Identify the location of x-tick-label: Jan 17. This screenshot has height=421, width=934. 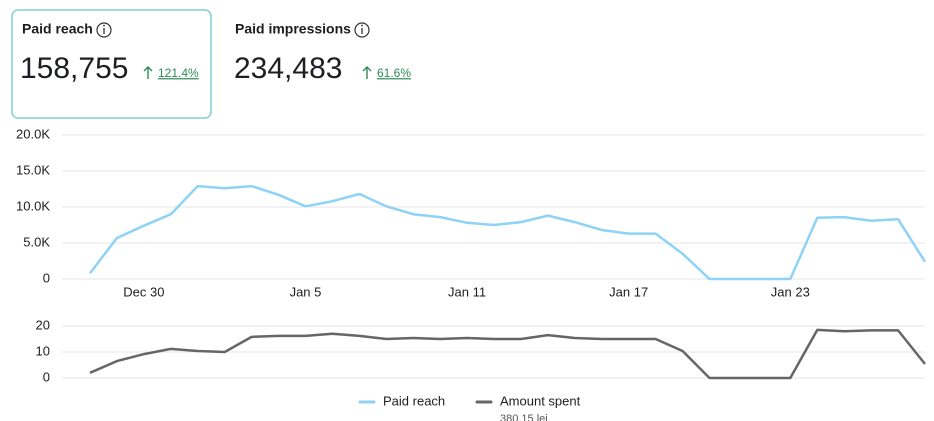
(628, 291).